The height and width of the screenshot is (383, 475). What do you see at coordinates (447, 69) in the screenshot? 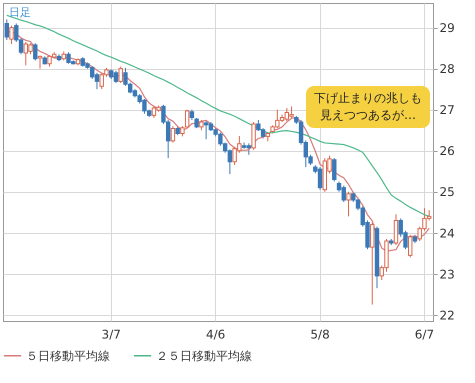
I see `y-tick-label: 28` at bounding box center [447, 69].